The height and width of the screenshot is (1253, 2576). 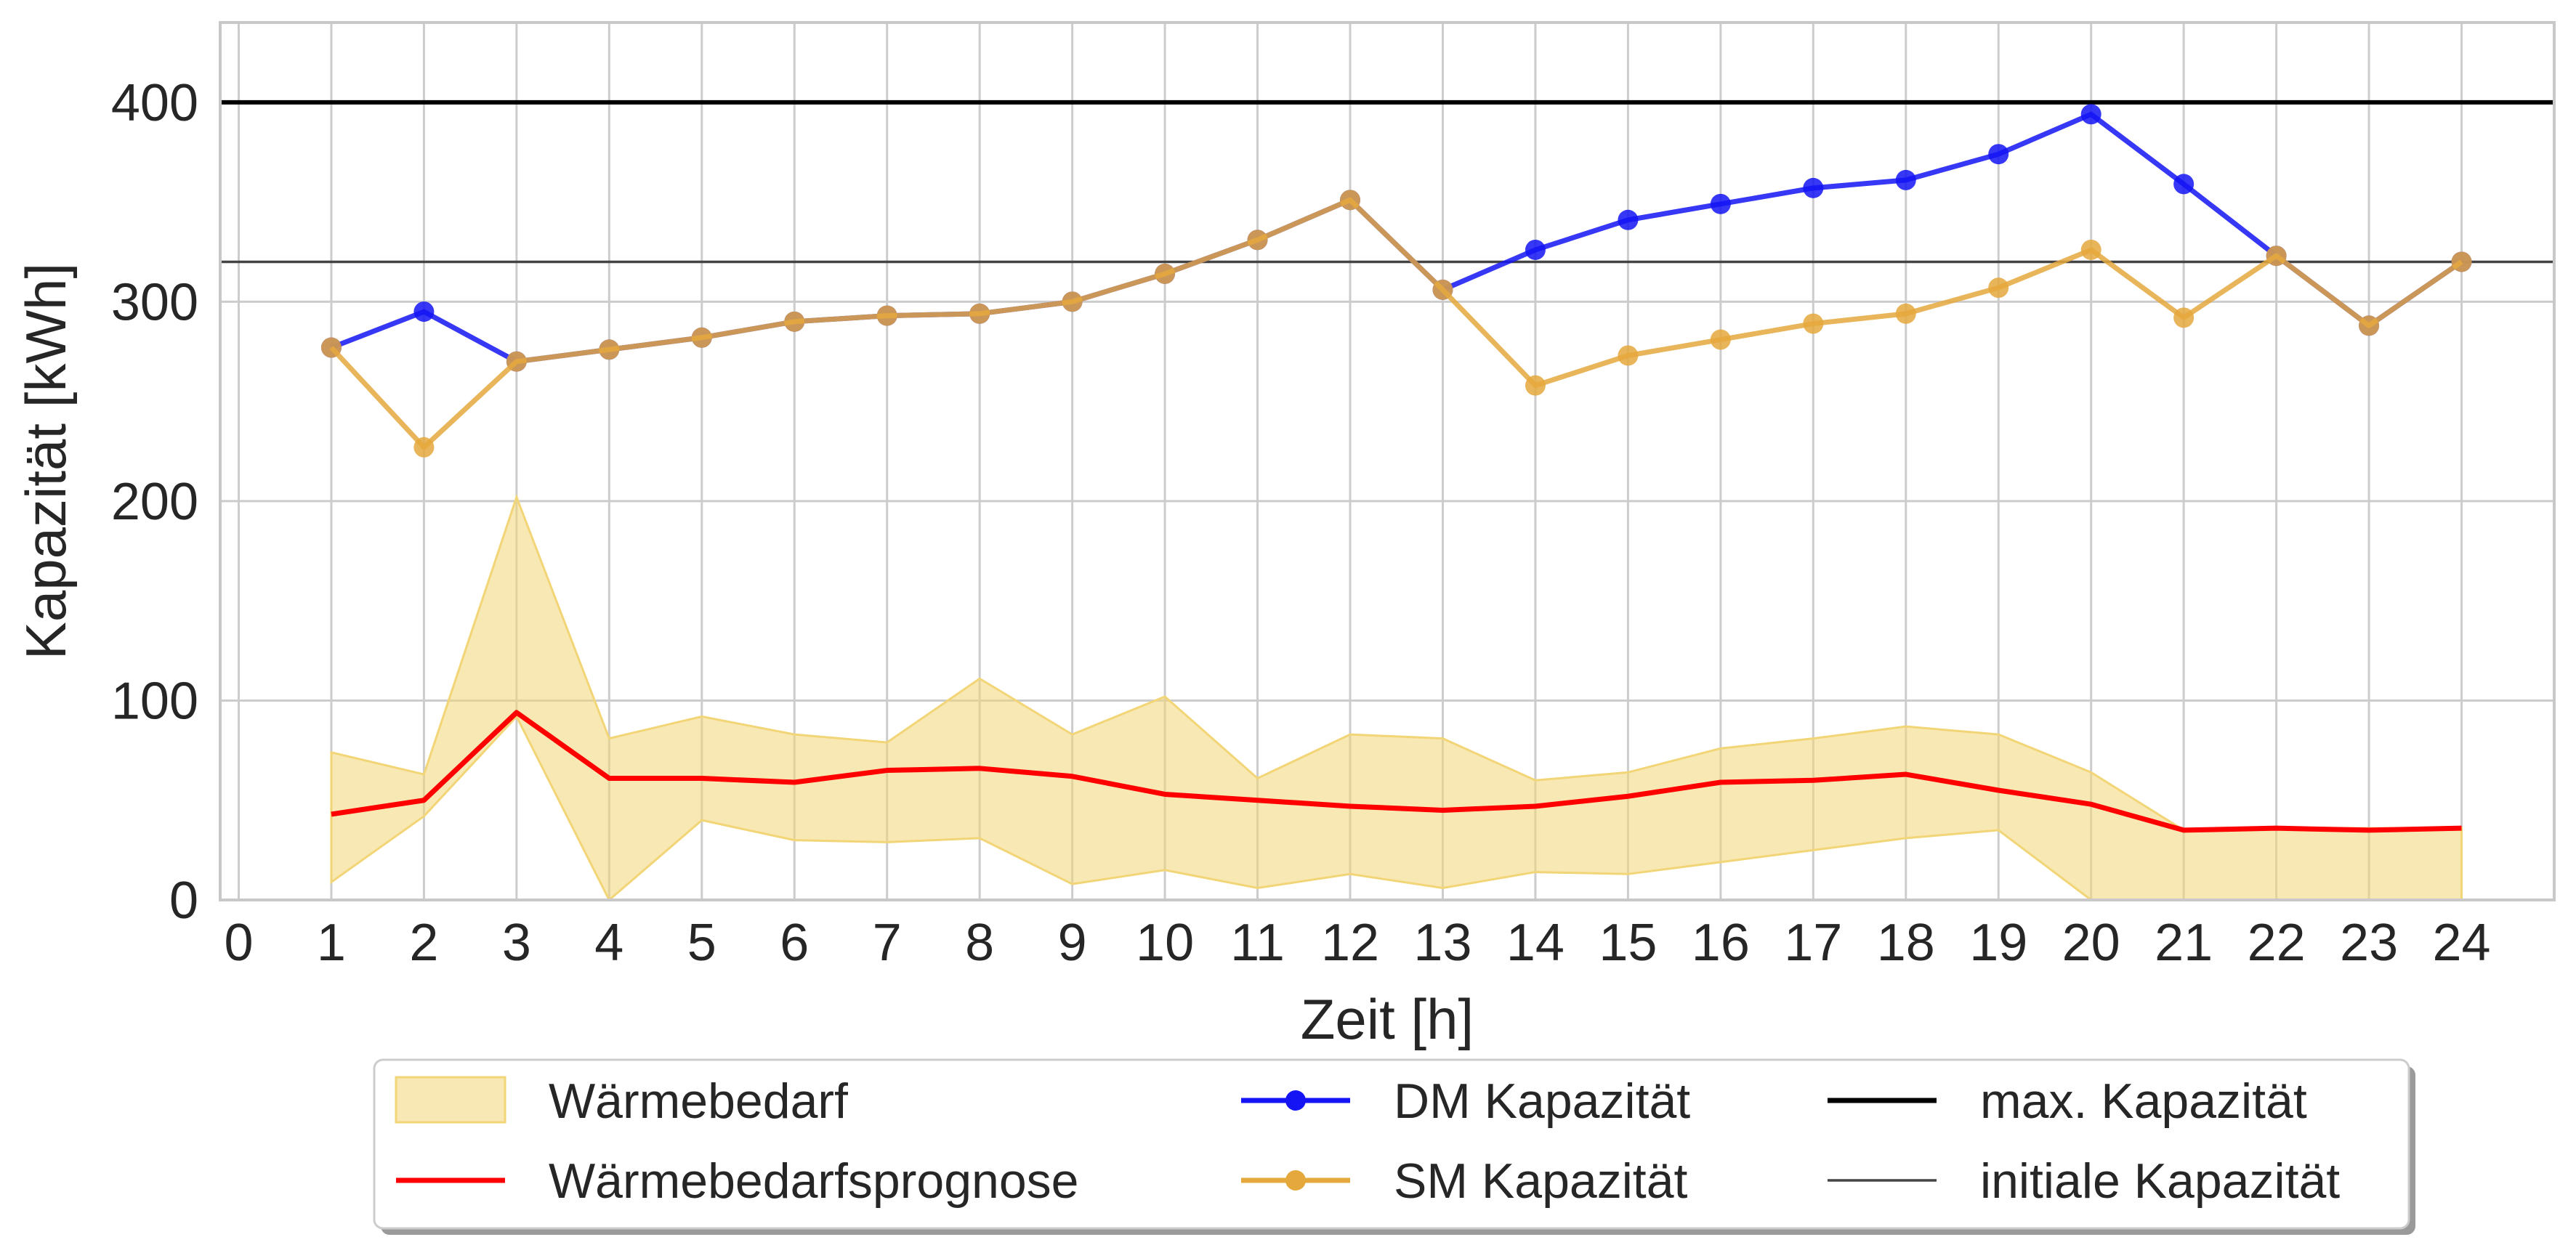 I want to click on legend-item: initiale Kapazität, so click(x=2084, y=1181).